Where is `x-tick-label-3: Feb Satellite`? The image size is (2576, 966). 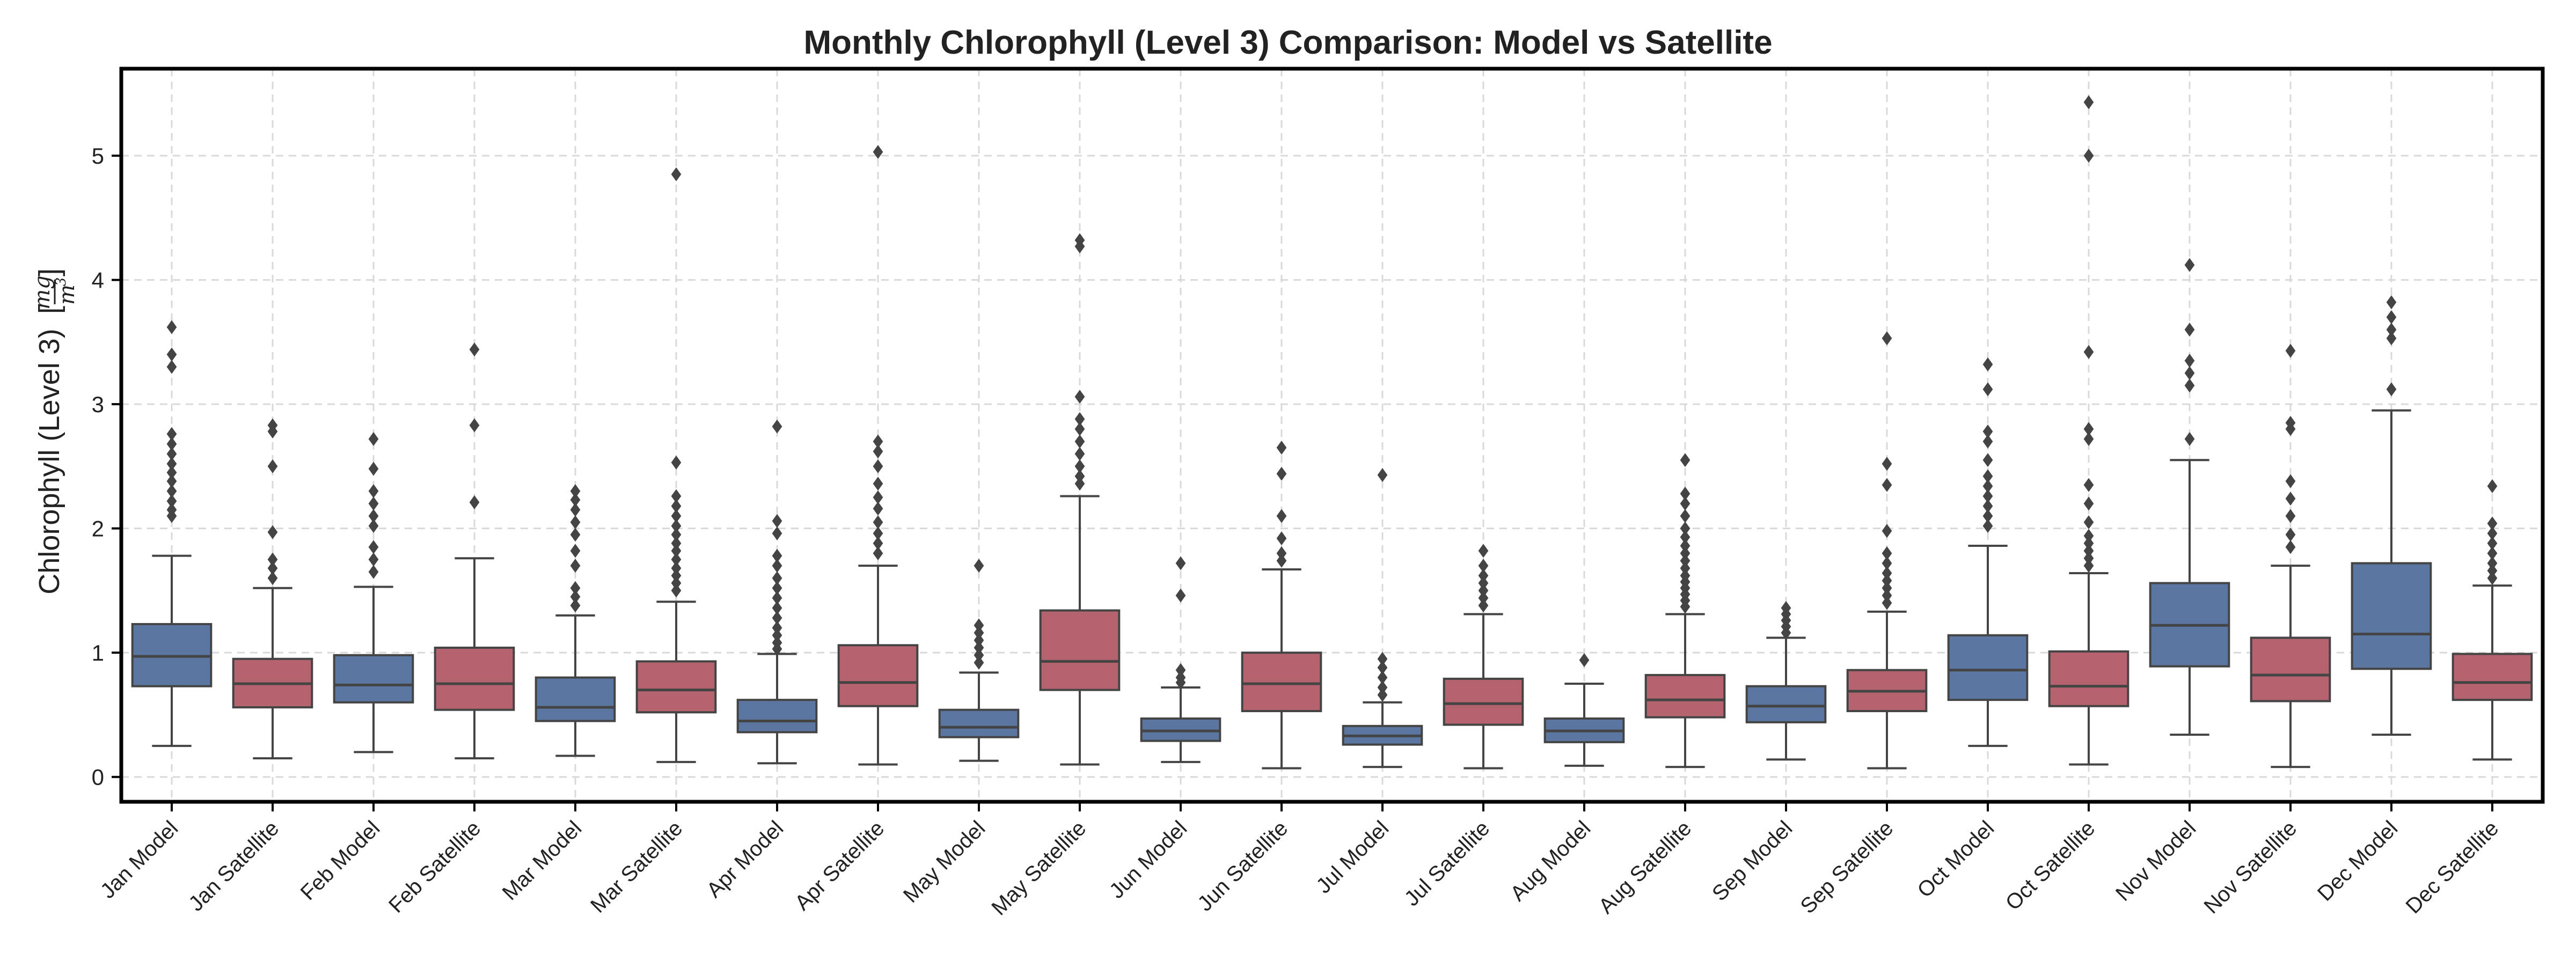 x-tick-label-3: Feb Satellite is located at coordinates (434, 866).